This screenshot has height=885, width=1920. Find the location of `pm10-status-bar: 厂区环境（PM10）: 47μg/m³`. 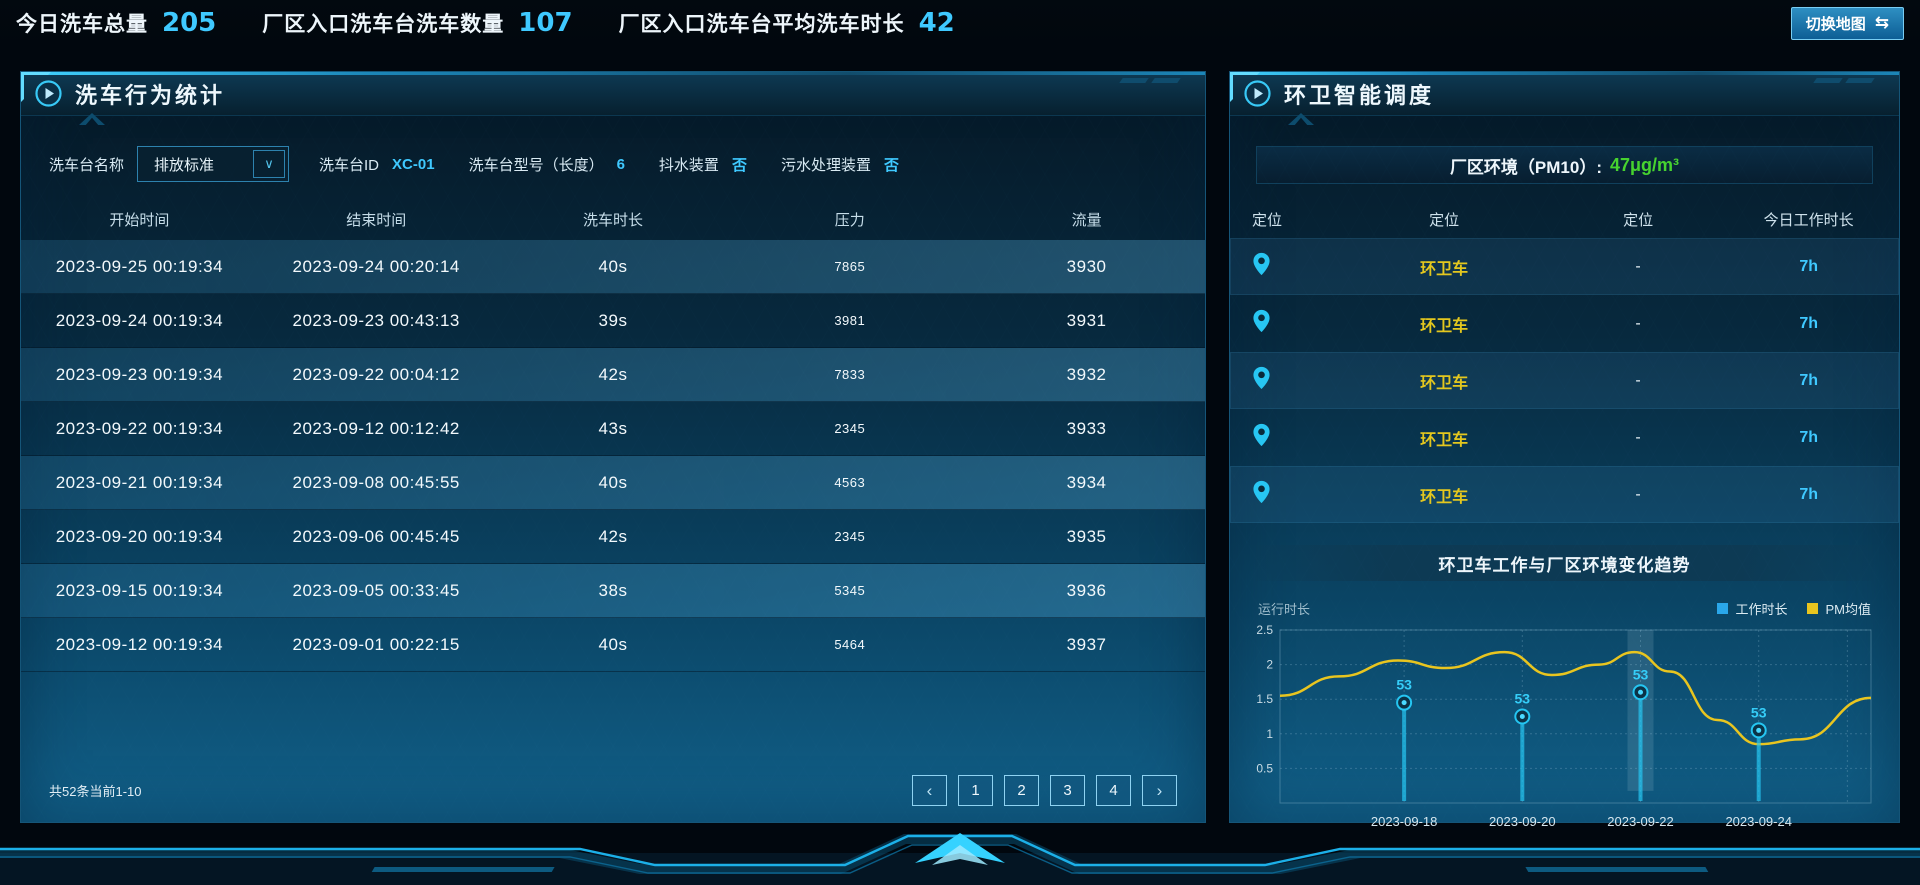

pm10-status-bar: 厂区环境（PM10）: 47μg/m³ is located at coordinates (1564, 165).